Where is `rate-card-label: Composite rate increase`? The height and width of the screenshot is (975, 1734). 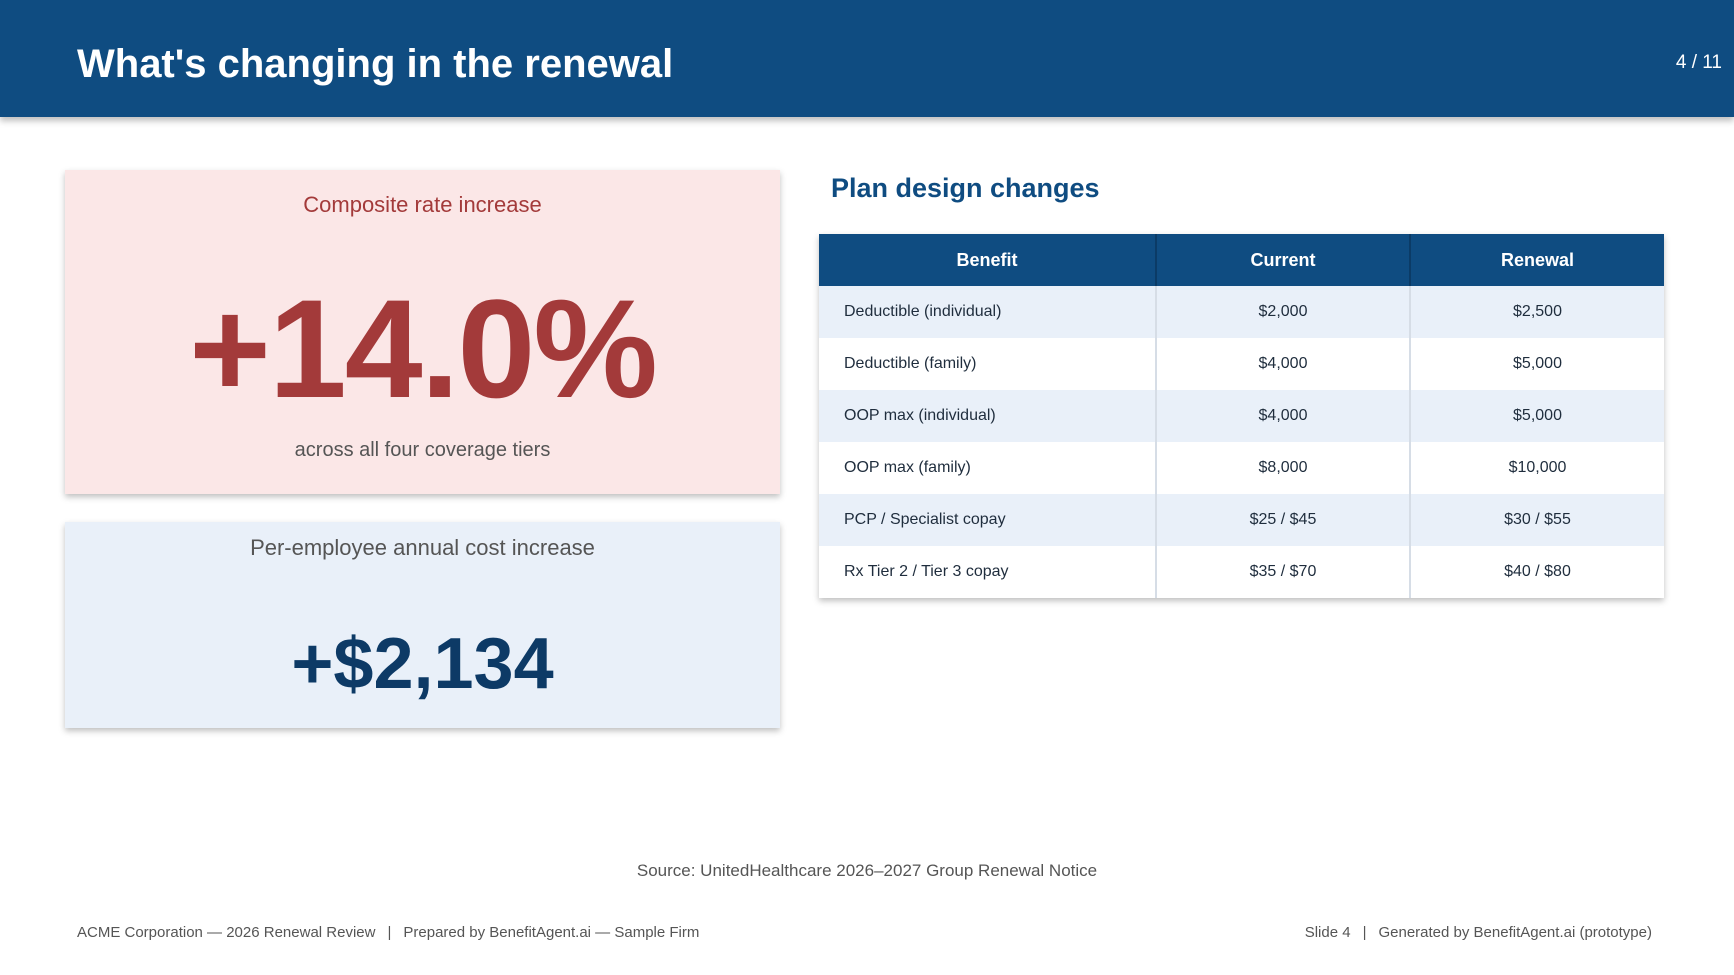 rate-card-label: Composite rate increase is located at coordinates (422, 204).